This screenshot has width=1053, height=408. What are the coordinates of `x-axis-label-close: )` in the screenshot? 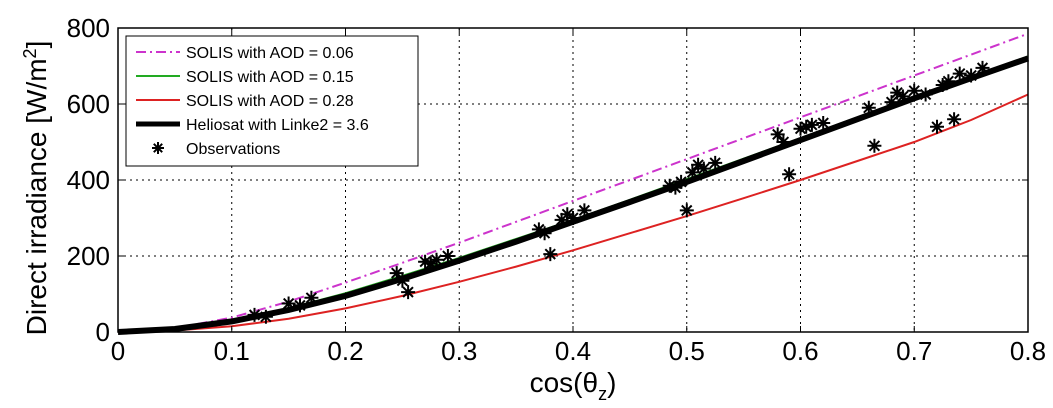 It's located at (611, 382).